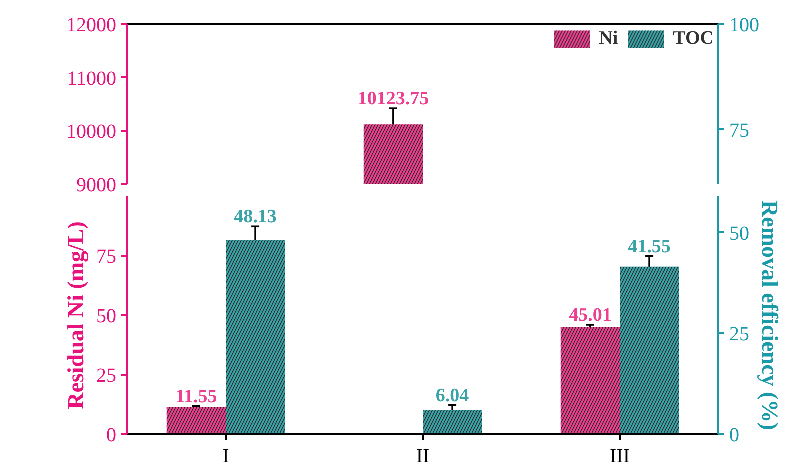  I want to click on y-tick-label: 25, so click(106, 376).